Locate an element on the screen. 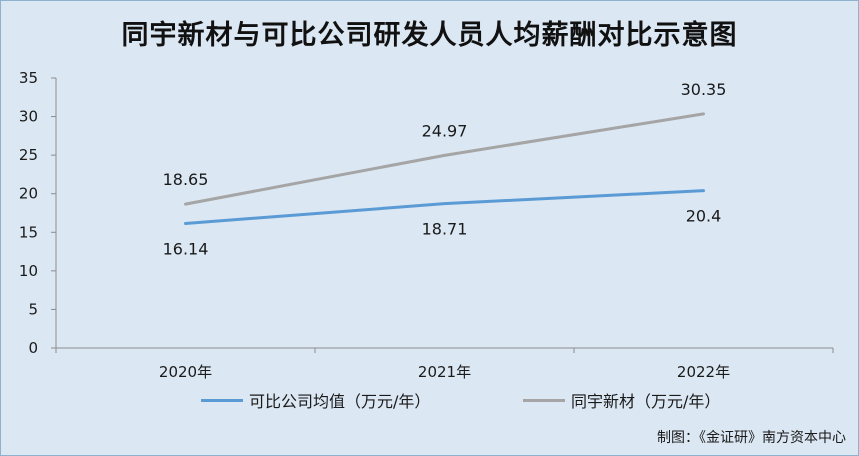 This screenshot has width=859, height=456. data-label: 20.4 is located at coordinates (704, 216).